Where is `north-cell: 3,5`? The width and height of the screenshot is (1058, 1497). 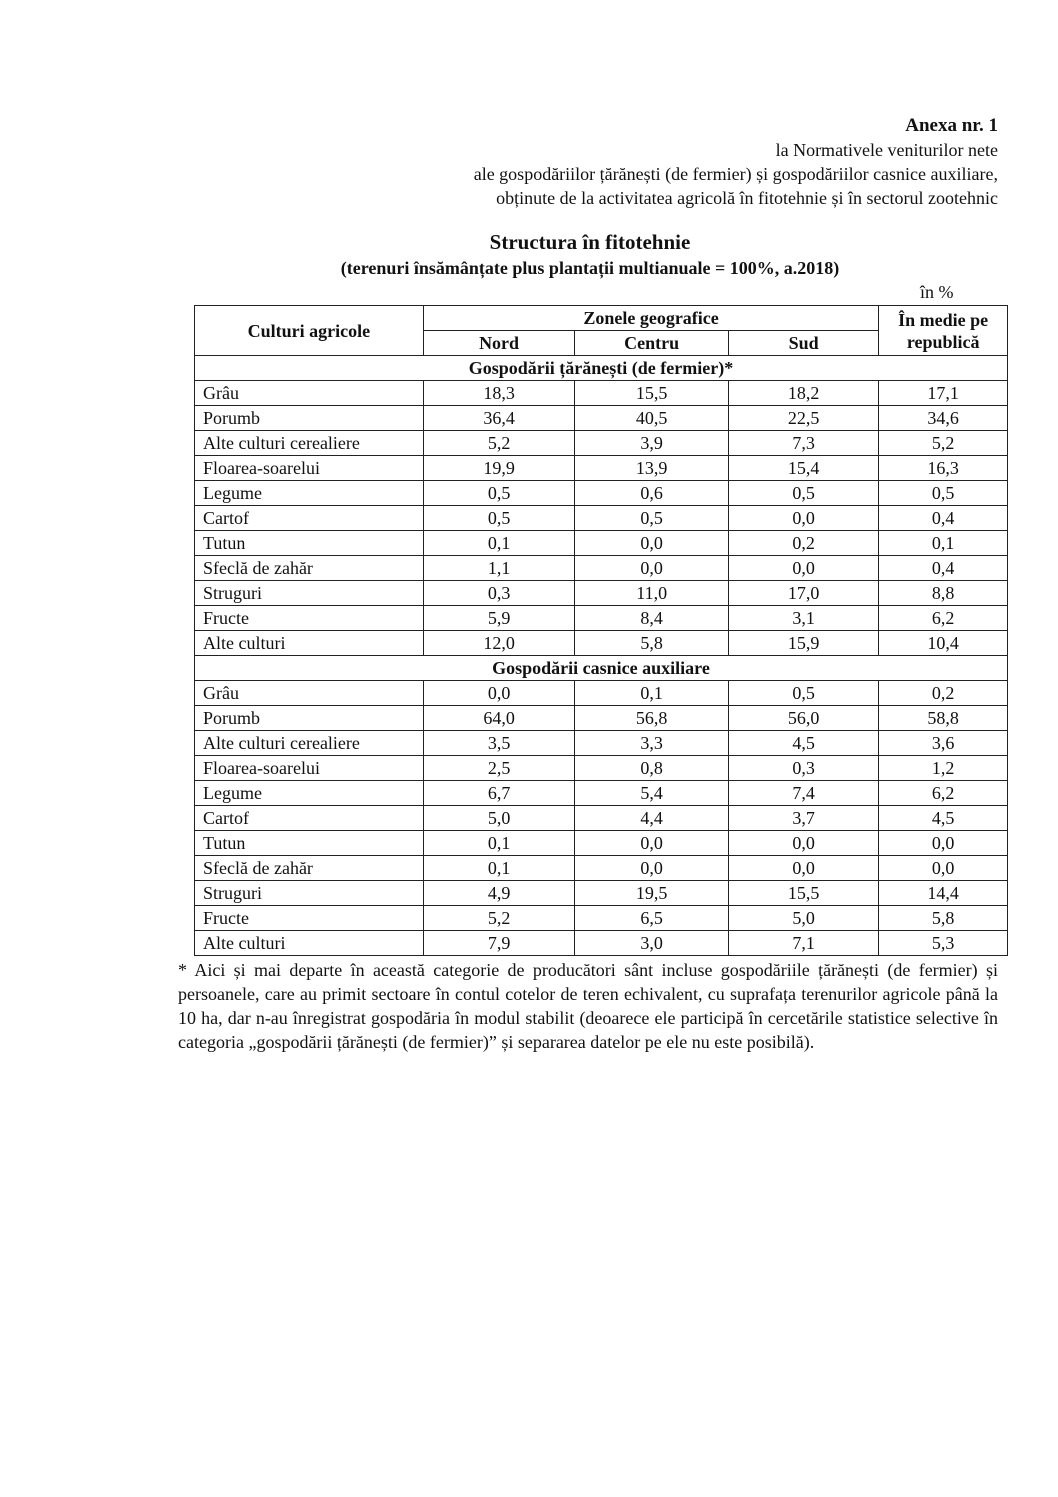 north-cell: 3,5 is located at coordinates (499, 743).